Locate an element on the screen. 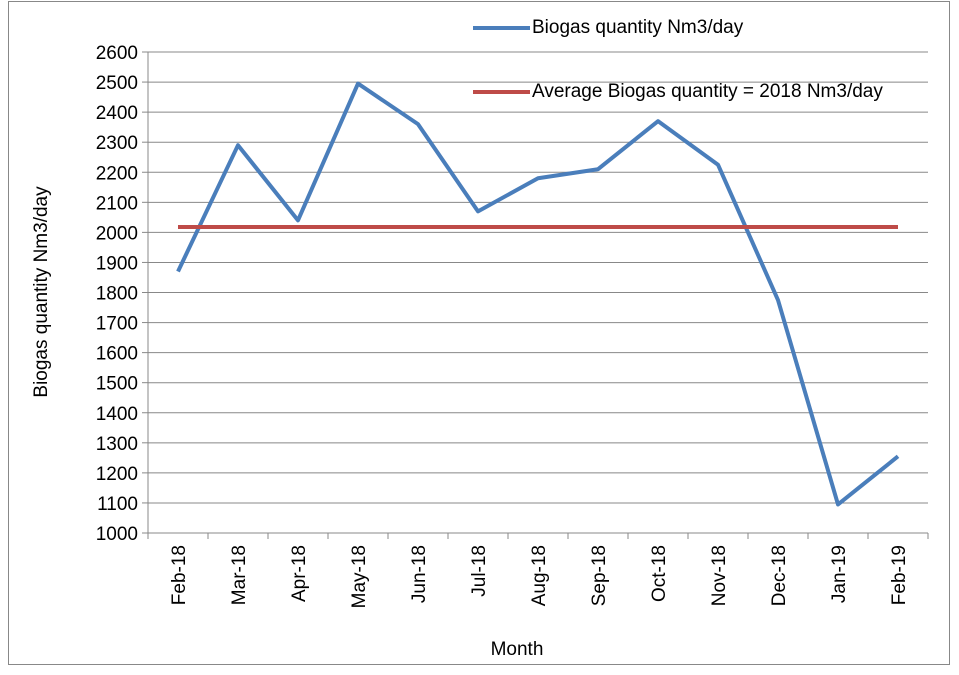 The height and width of the screenshot is (675, 959). y-tick-label: 1100 is located at coordinates (117, 504).